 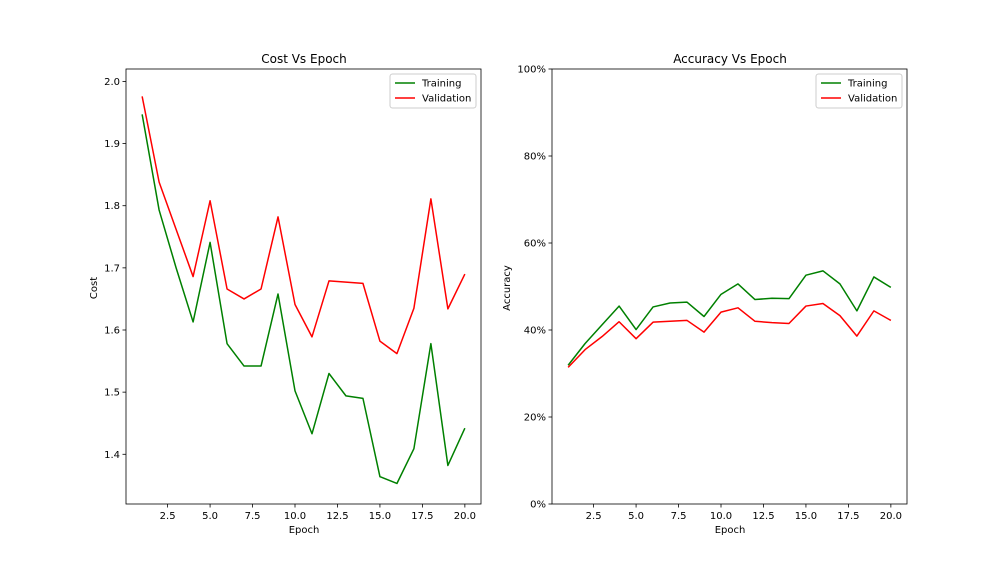 I want to click on cost-xtick-label: 17.5, so click(x=422, y=516).